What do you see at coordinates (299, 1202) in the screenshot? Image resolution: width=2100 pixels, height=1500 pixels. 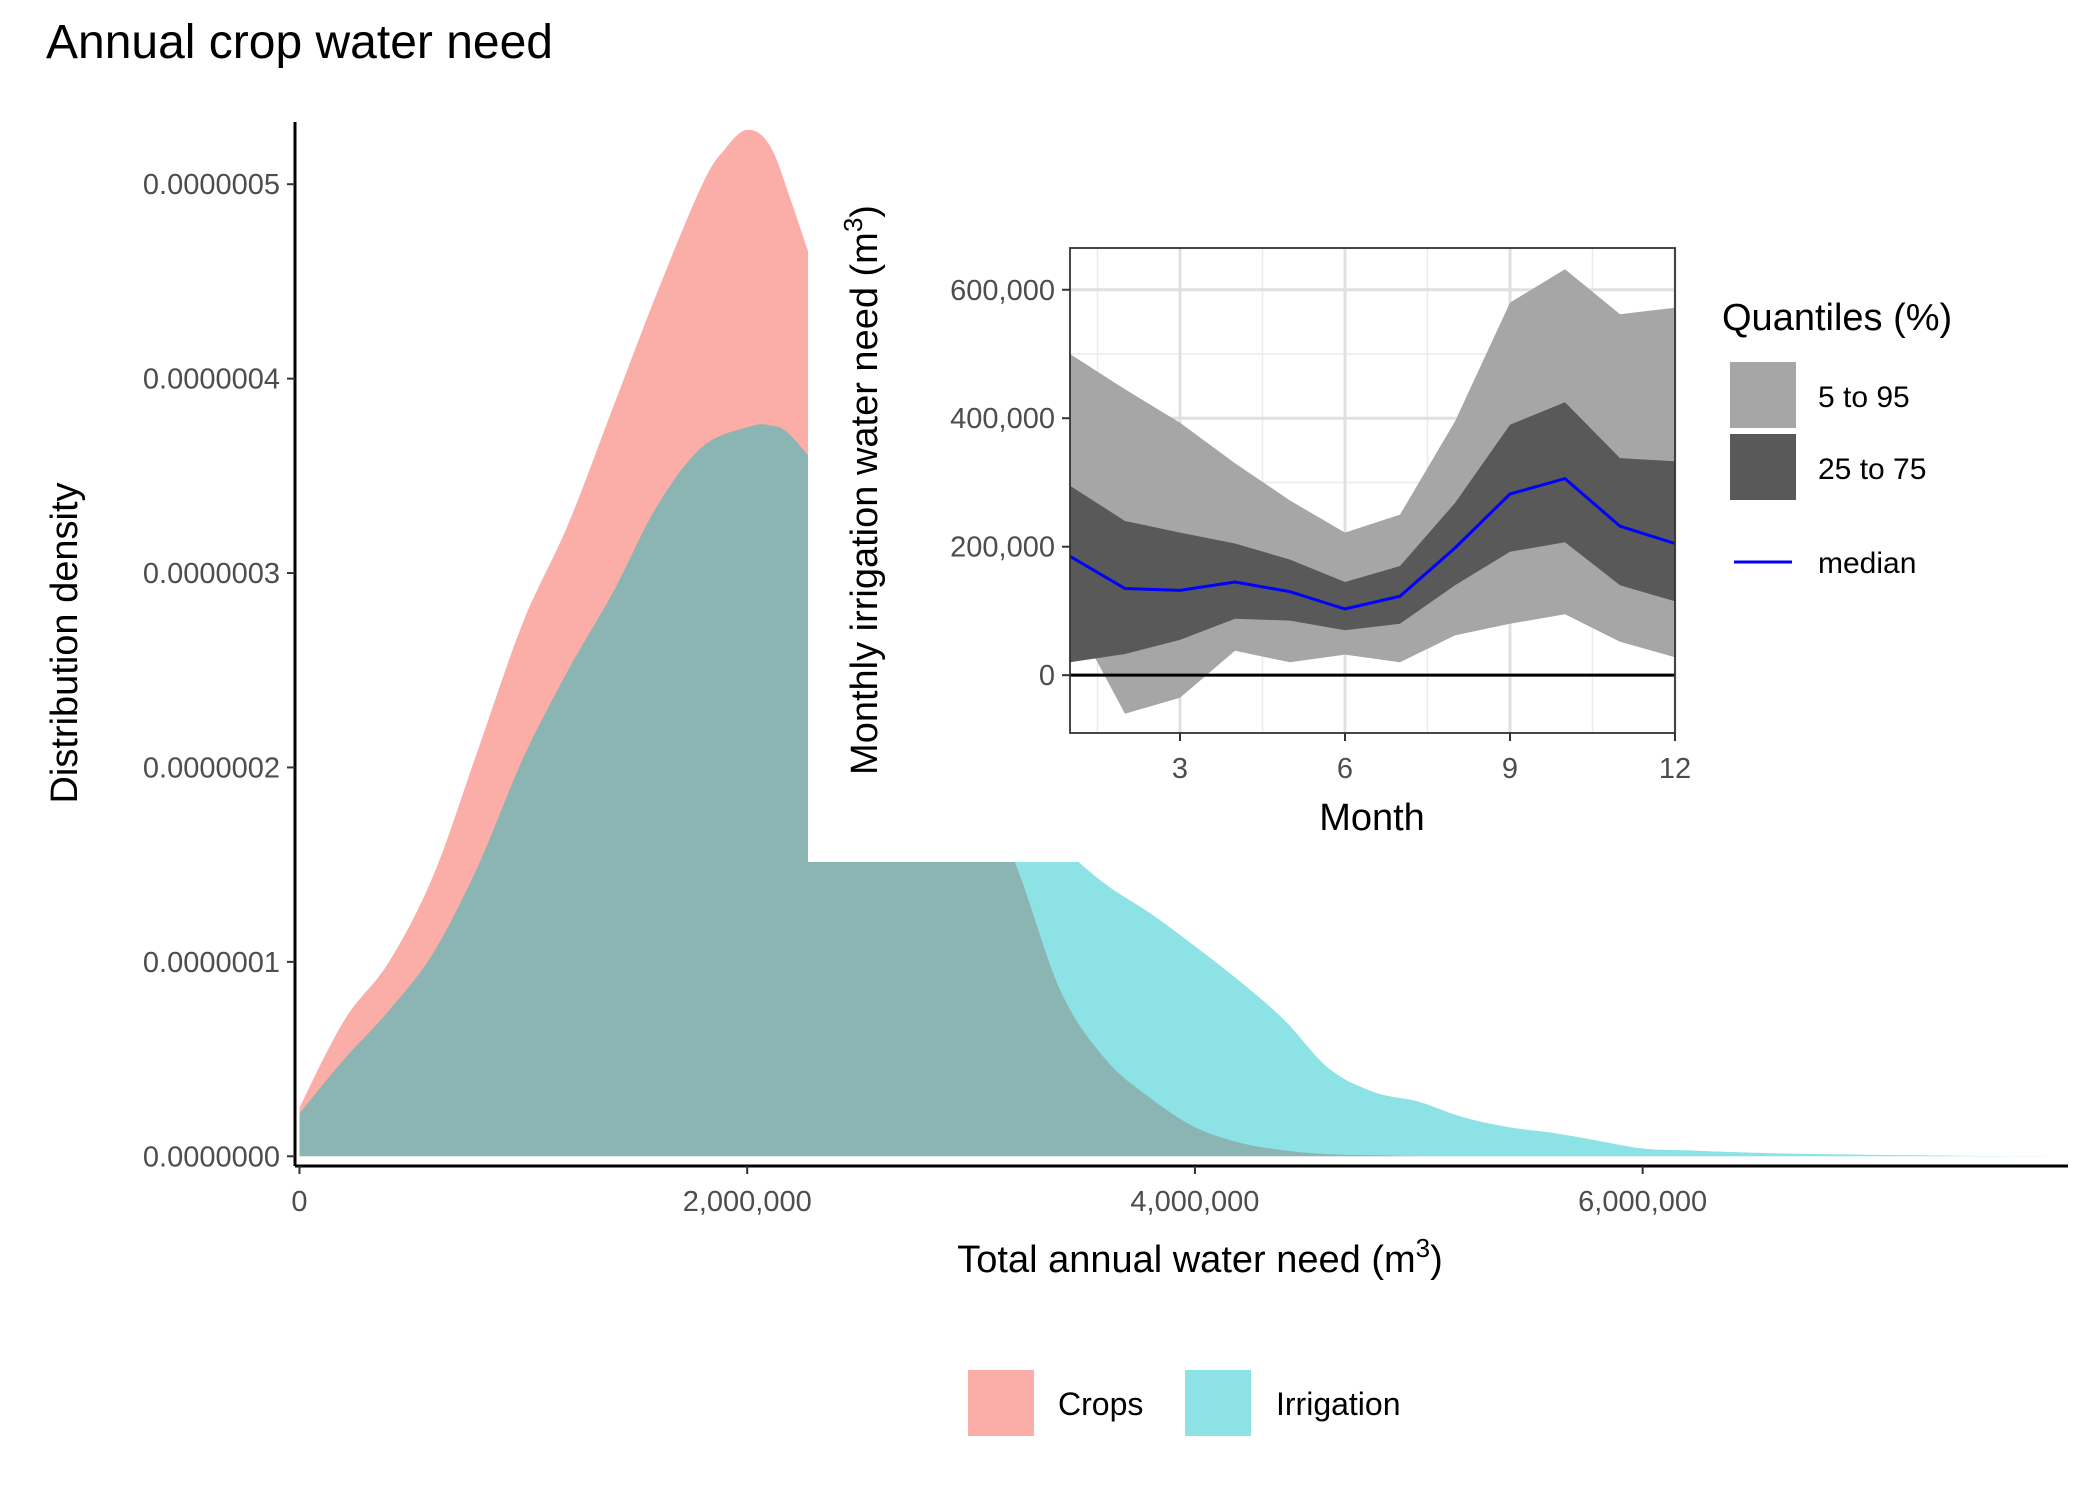 I see `main-x-tick-label: 0` at bounding box center [299, 1202].